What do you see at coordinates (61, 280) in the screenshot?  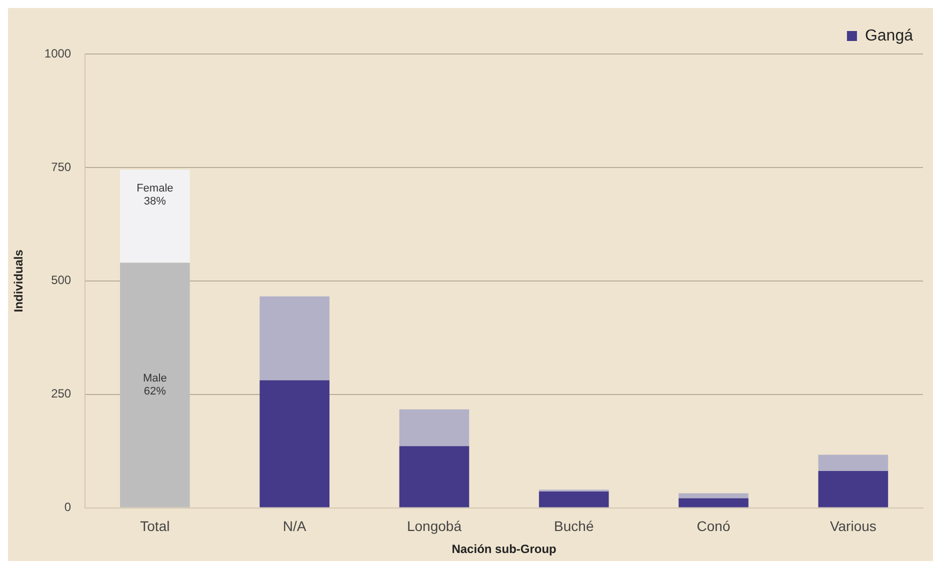 I see `y-tick-label: 500` at bounding box center [61, 280].